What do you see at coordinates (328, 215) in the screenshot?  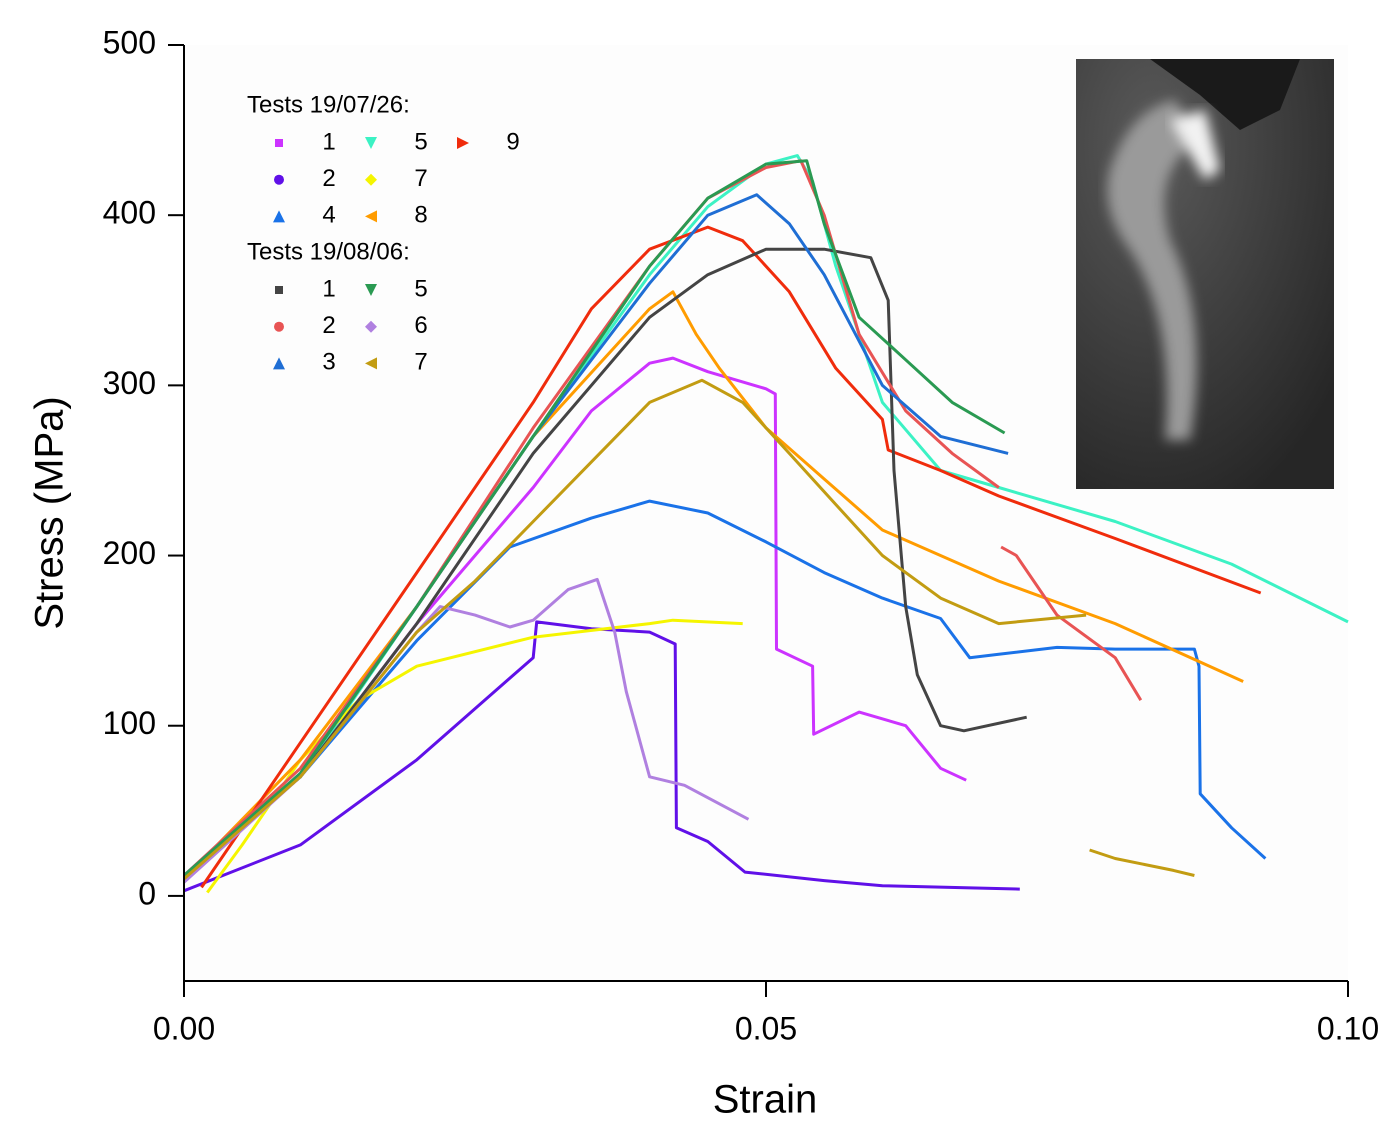 I see `legend-label: 4` at bounding box center [328, 215].